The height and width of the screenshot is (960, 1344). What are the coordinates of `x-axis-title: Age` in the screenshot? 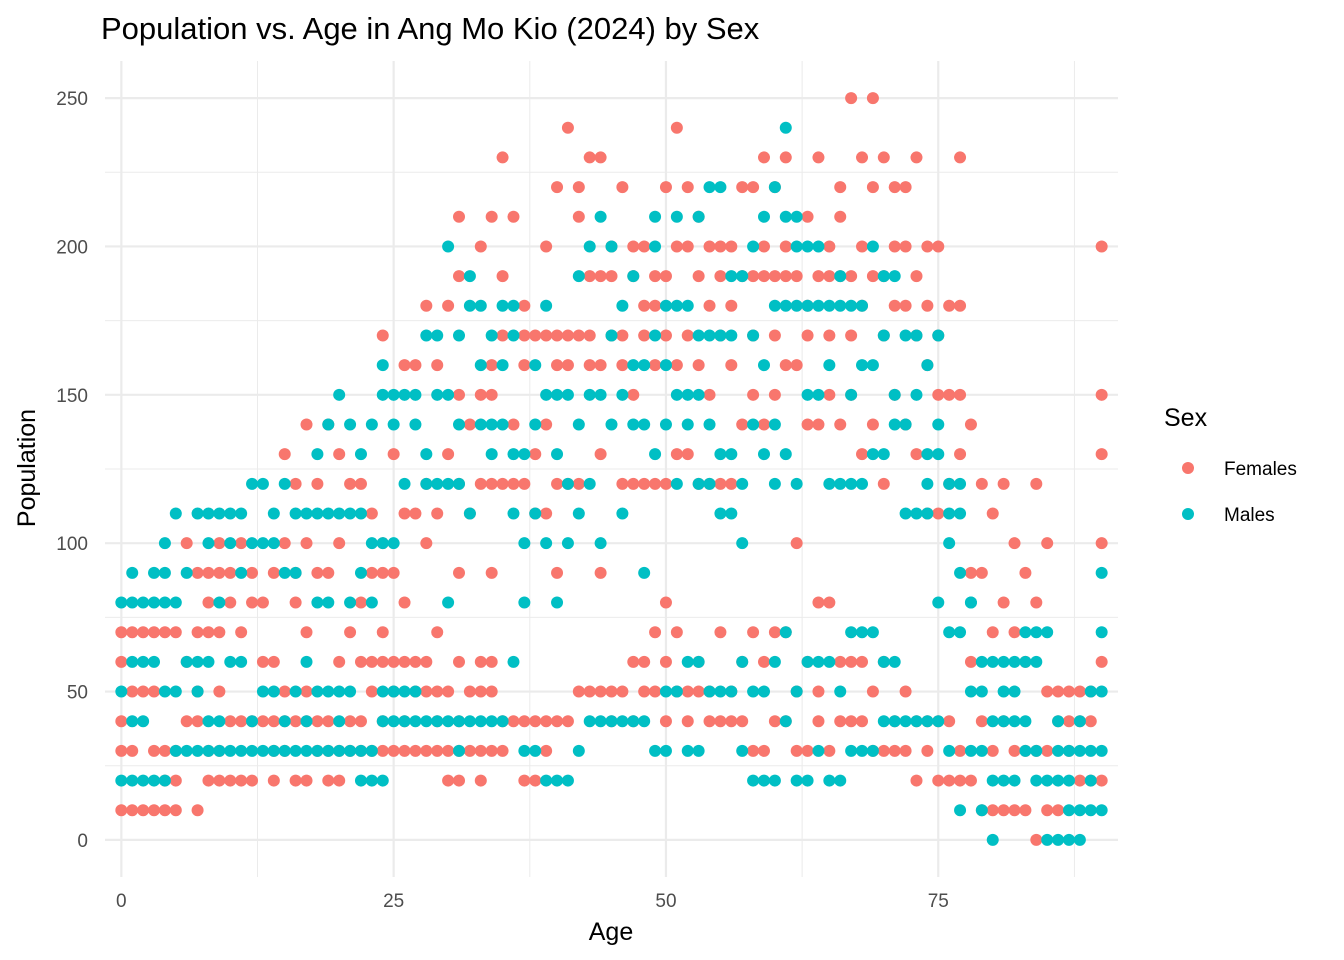 It's located at (611, 932).